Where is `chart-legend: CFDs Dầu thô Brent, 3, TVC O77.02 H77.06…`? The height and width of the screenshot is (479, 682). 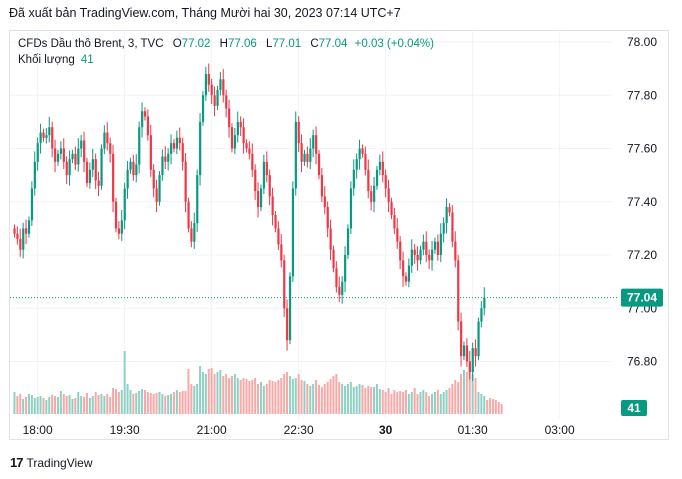
chart-legend: CFDs Dầu thô Brent, 3, TVC O77.02 H77.06… is located at coordinates (226, 52).